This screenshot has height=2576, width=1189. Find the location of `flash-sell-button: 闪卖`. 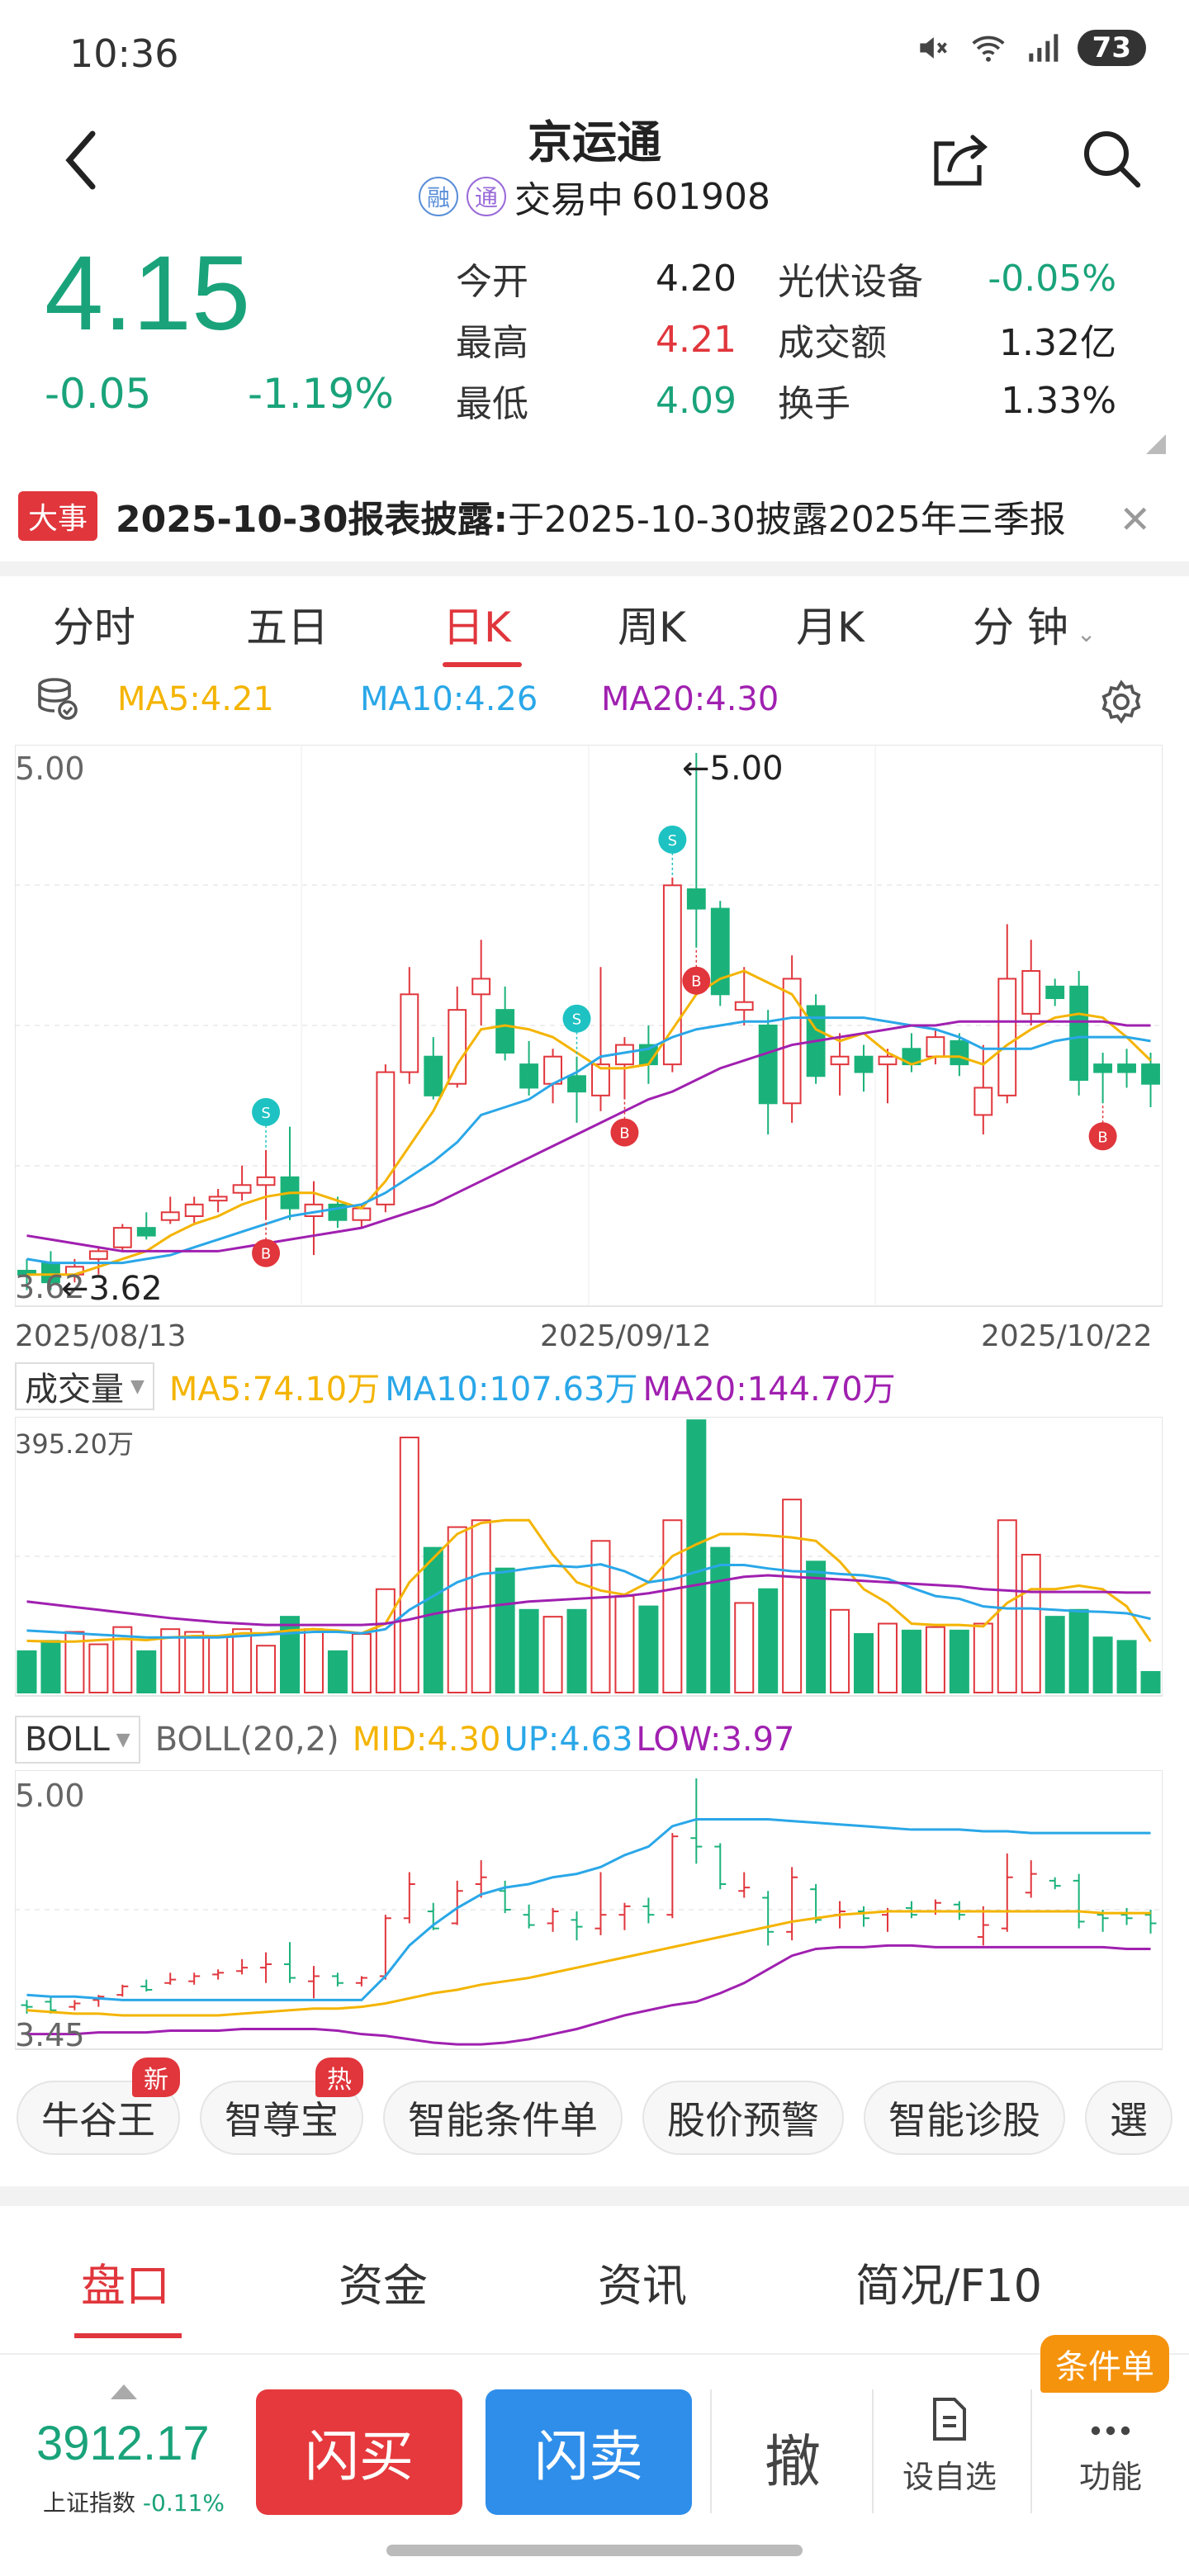

flash-sell-button: 闪卖 is located at coordinates (589, 2452).